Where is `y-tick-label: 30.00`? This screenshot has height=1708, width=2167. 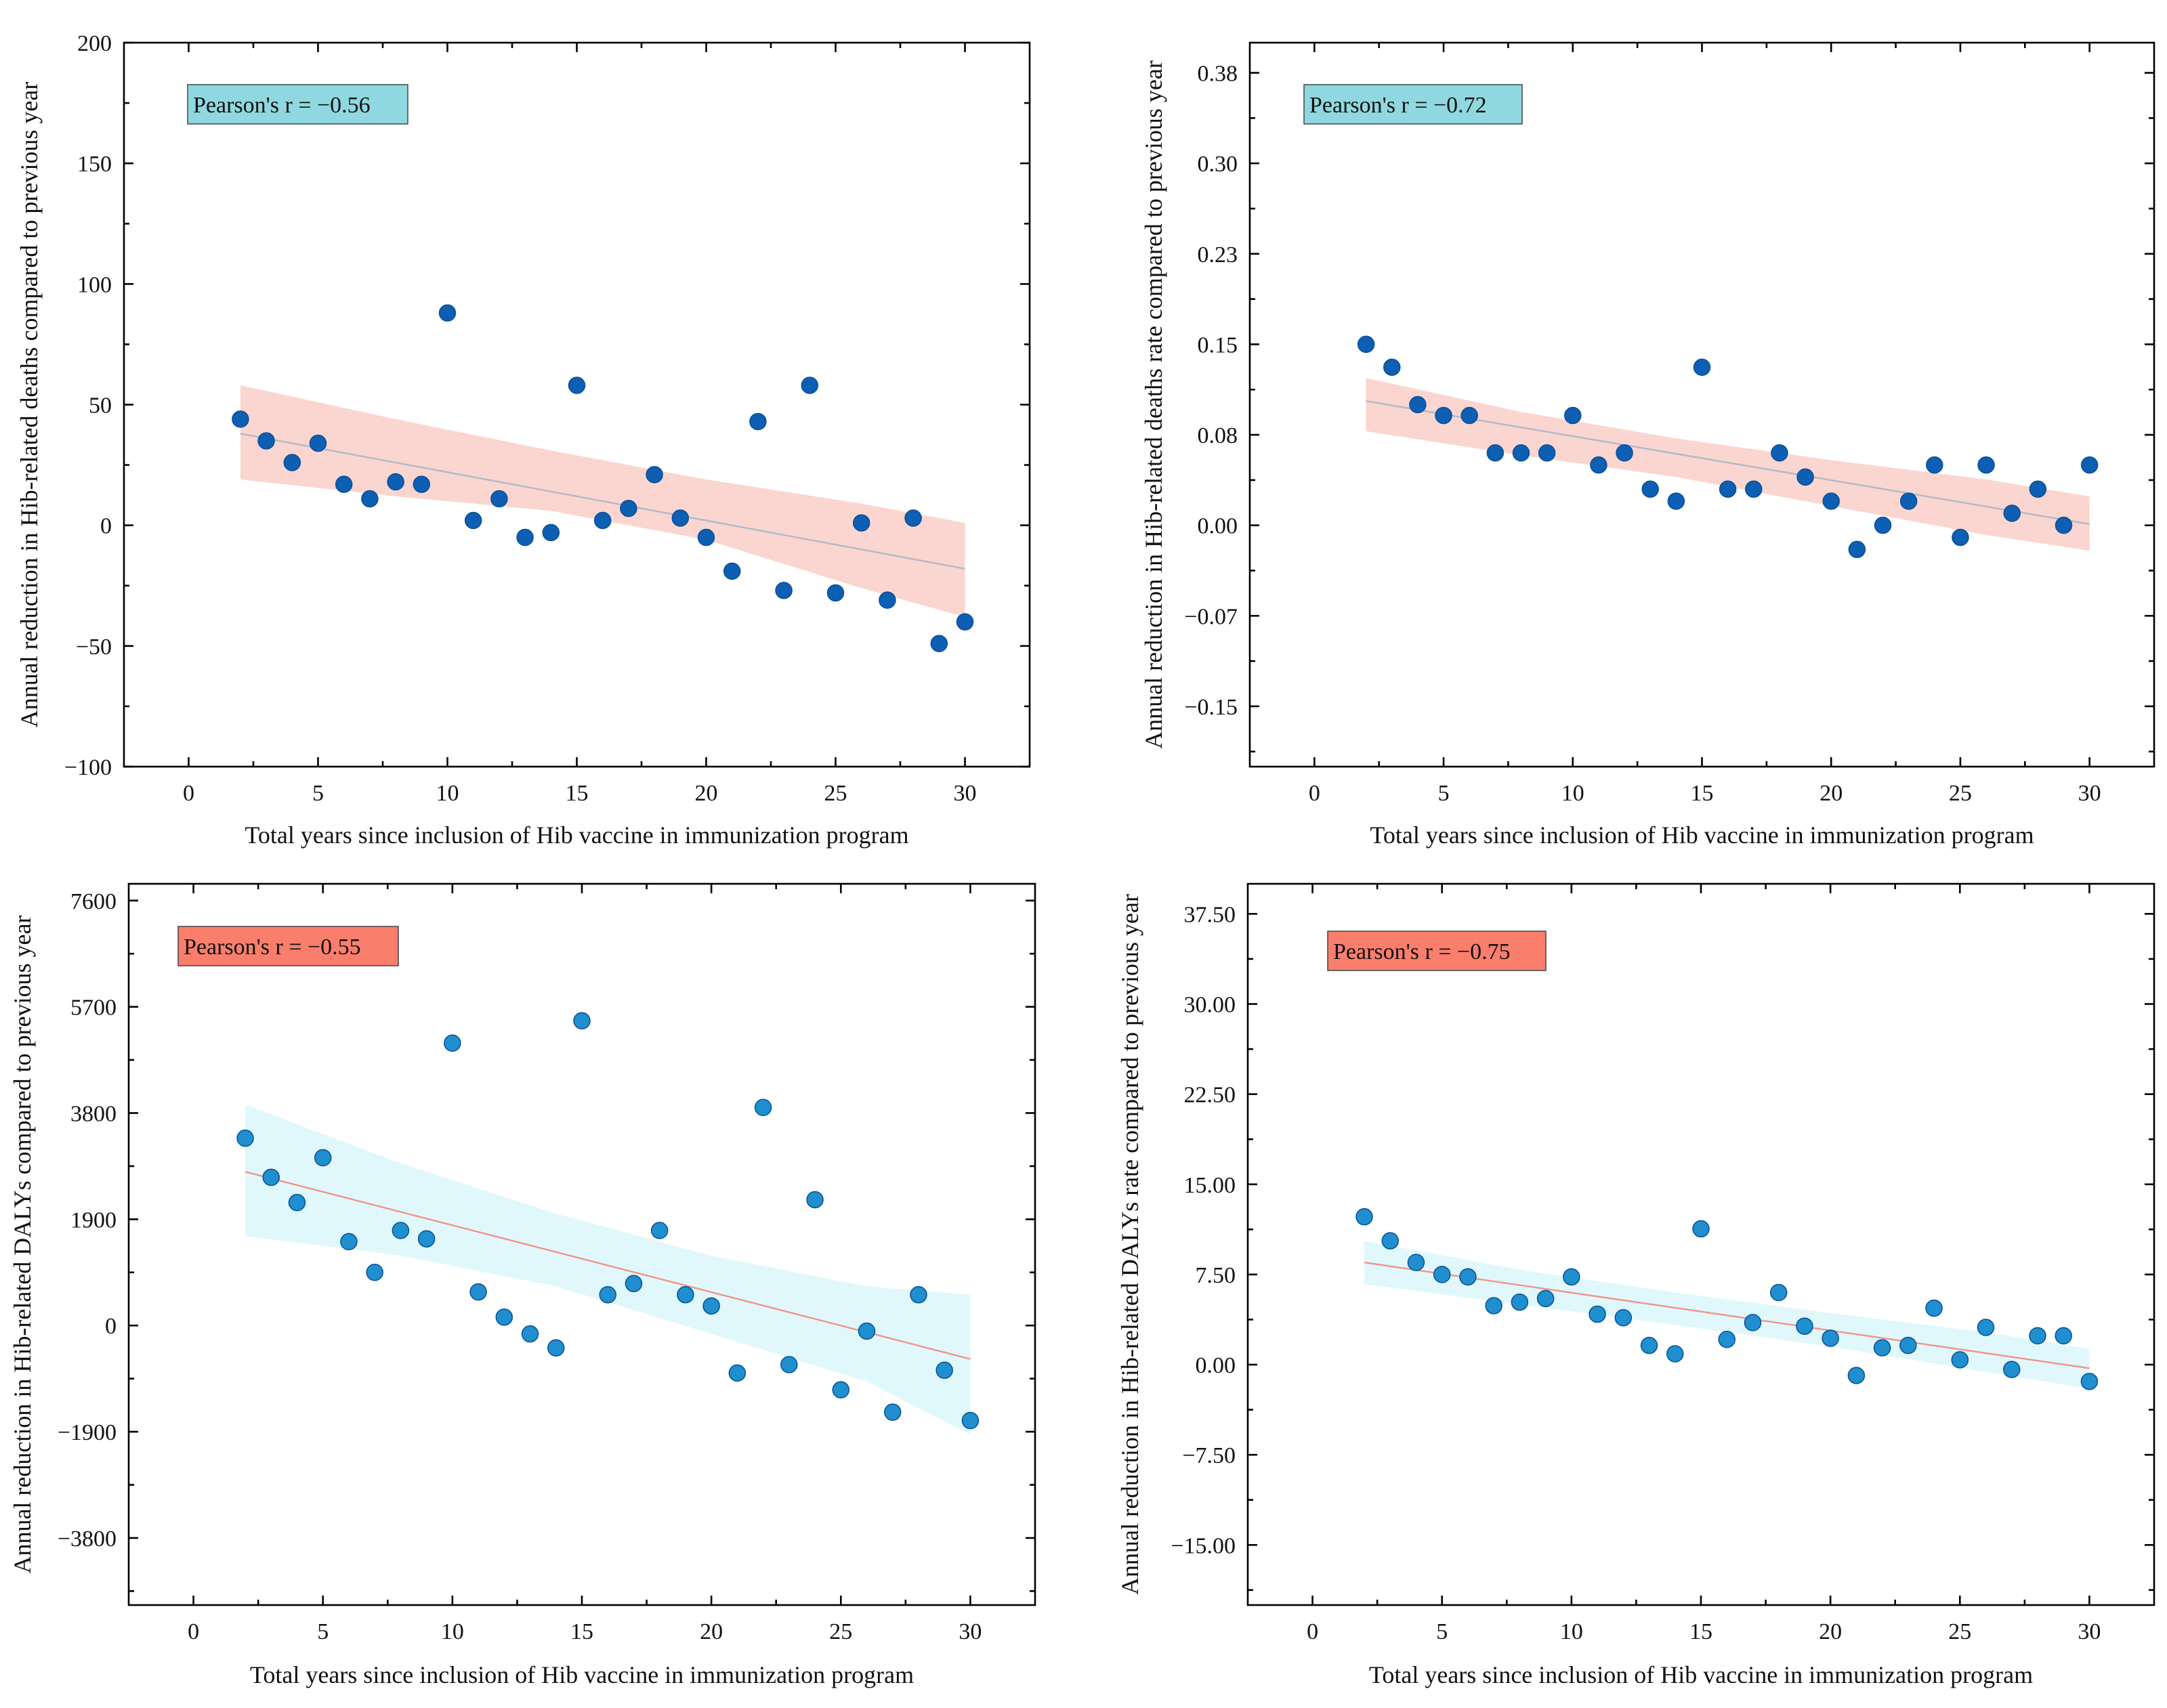
y-tick-label: 30.00 is located at coordinates (1210, 1005).